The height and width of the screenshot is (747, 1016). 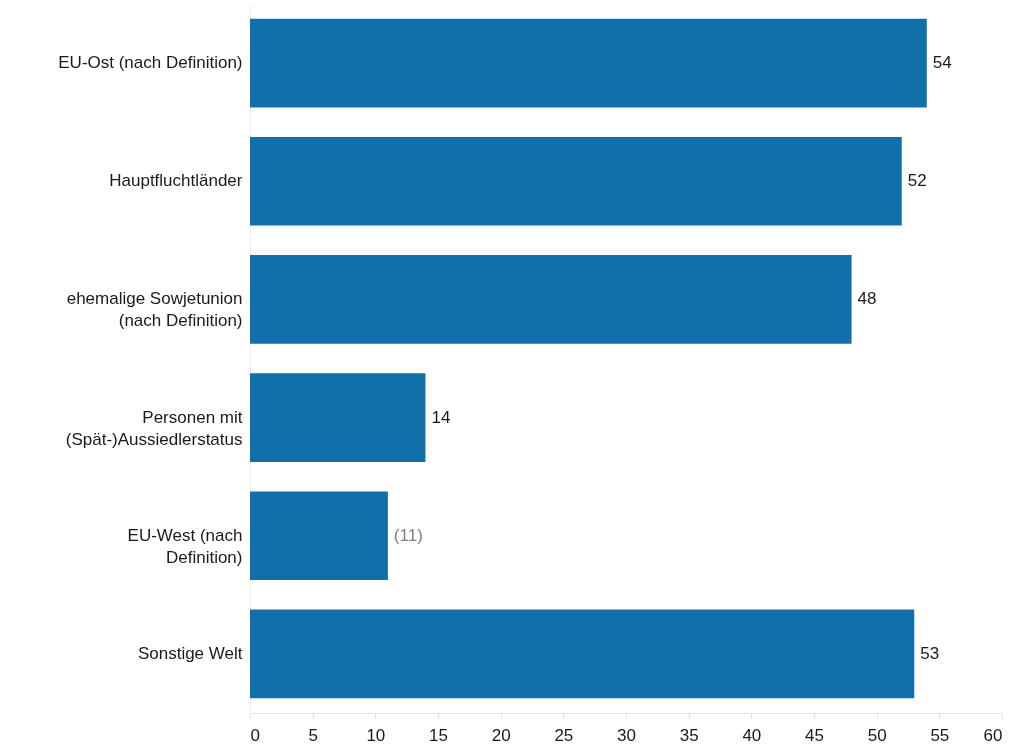 What do you see at coordinates (626, 735) in the screenshot?
I see `x-tick-label: 30` at bounding box center [626, 735].